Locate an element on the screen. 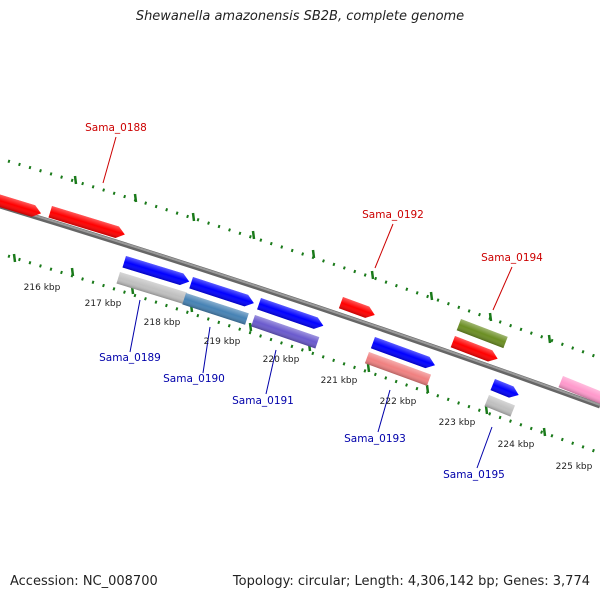  gene-label: Sama_0189 is located at coordinates (130, 358).